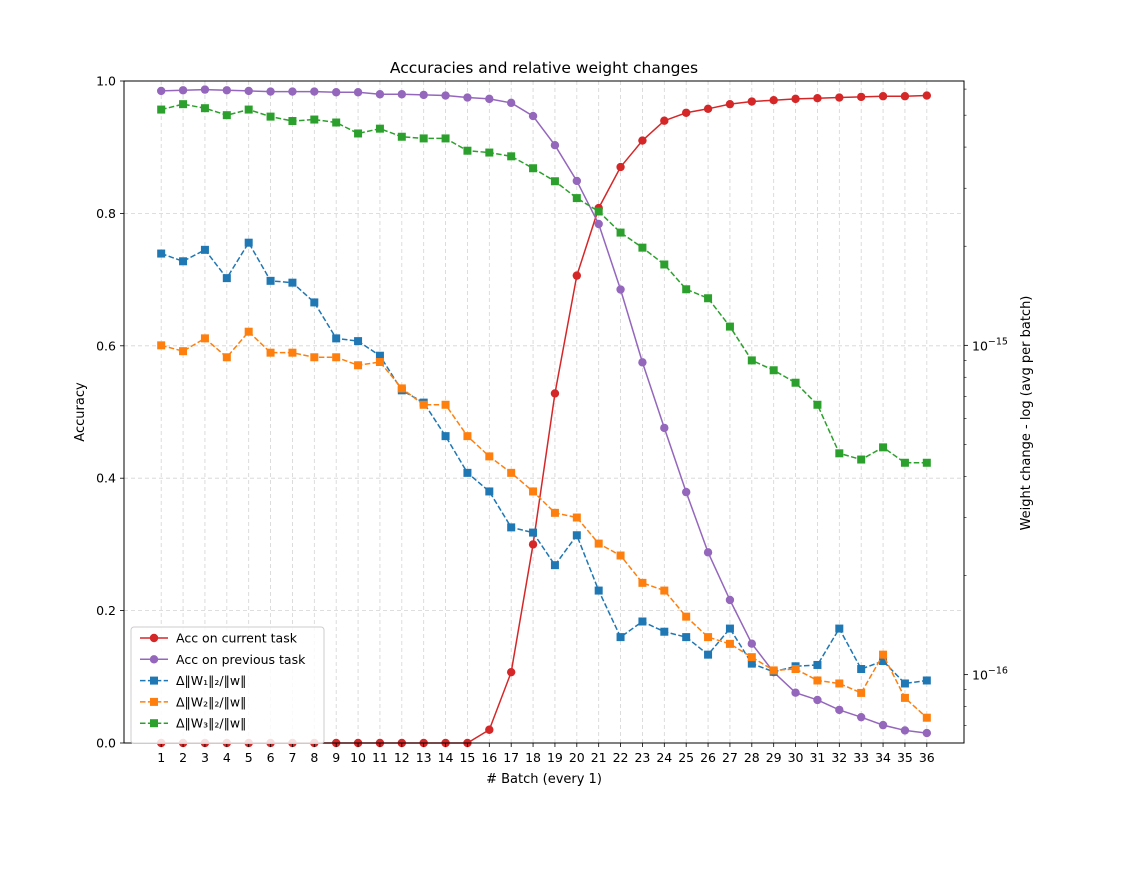  Describe the element at coordinates (990, 674) in the screenshot. I see `y-tick-label-right: 10−16` at that location.